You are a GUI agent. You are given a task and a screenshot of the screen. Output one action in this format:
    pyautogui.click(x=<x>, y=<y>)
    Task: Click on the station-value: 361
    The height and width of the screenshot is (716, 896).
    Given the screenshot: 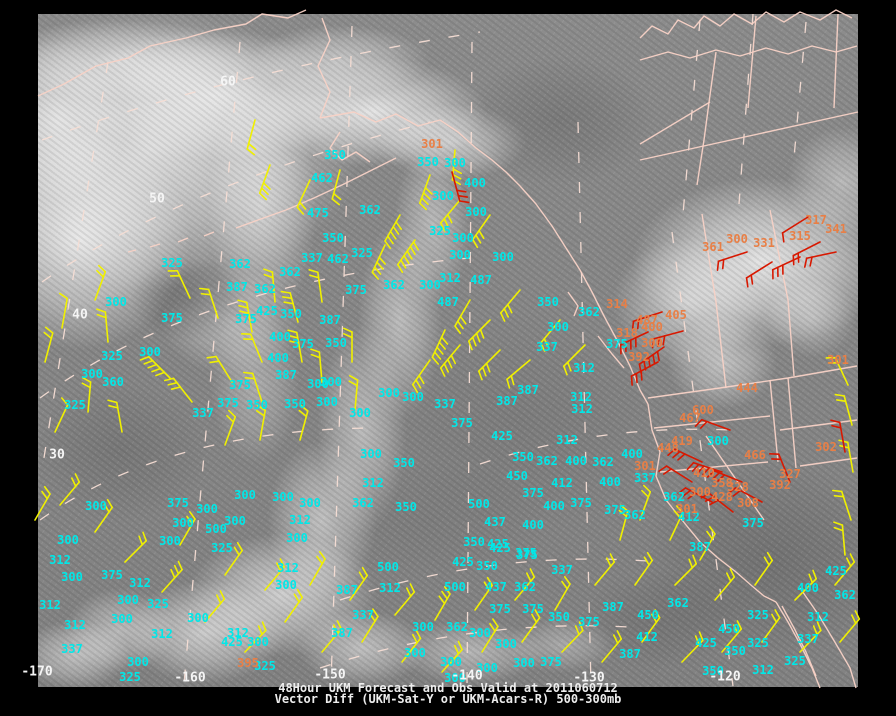 What is the action you would take?
    pyautogui.click(x=713, y=247)
    